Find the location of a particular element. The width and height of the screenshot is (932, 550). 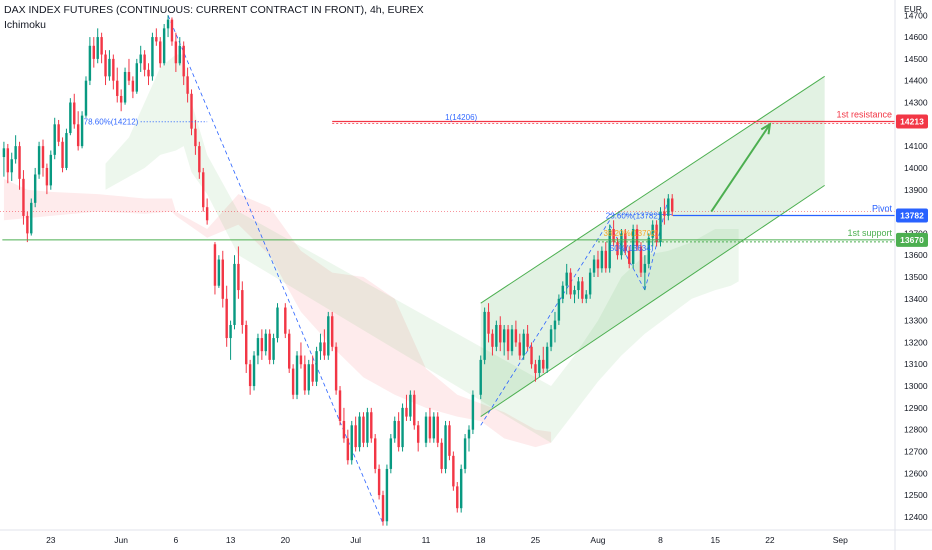

y-tick-label: 14400 is located at coordinates (916, 81).